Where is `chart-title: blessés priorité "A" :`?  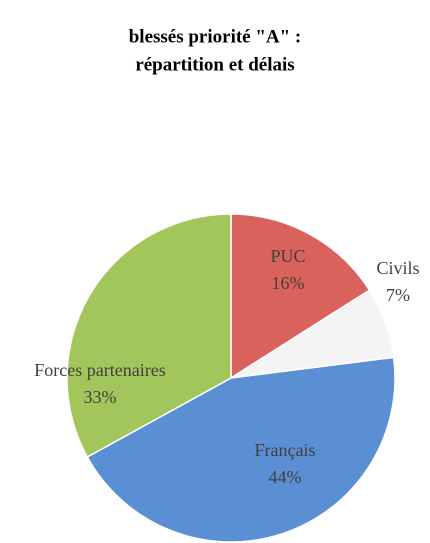
chart-title: blessés priorité "A" : is located at coordinates (215, 36).